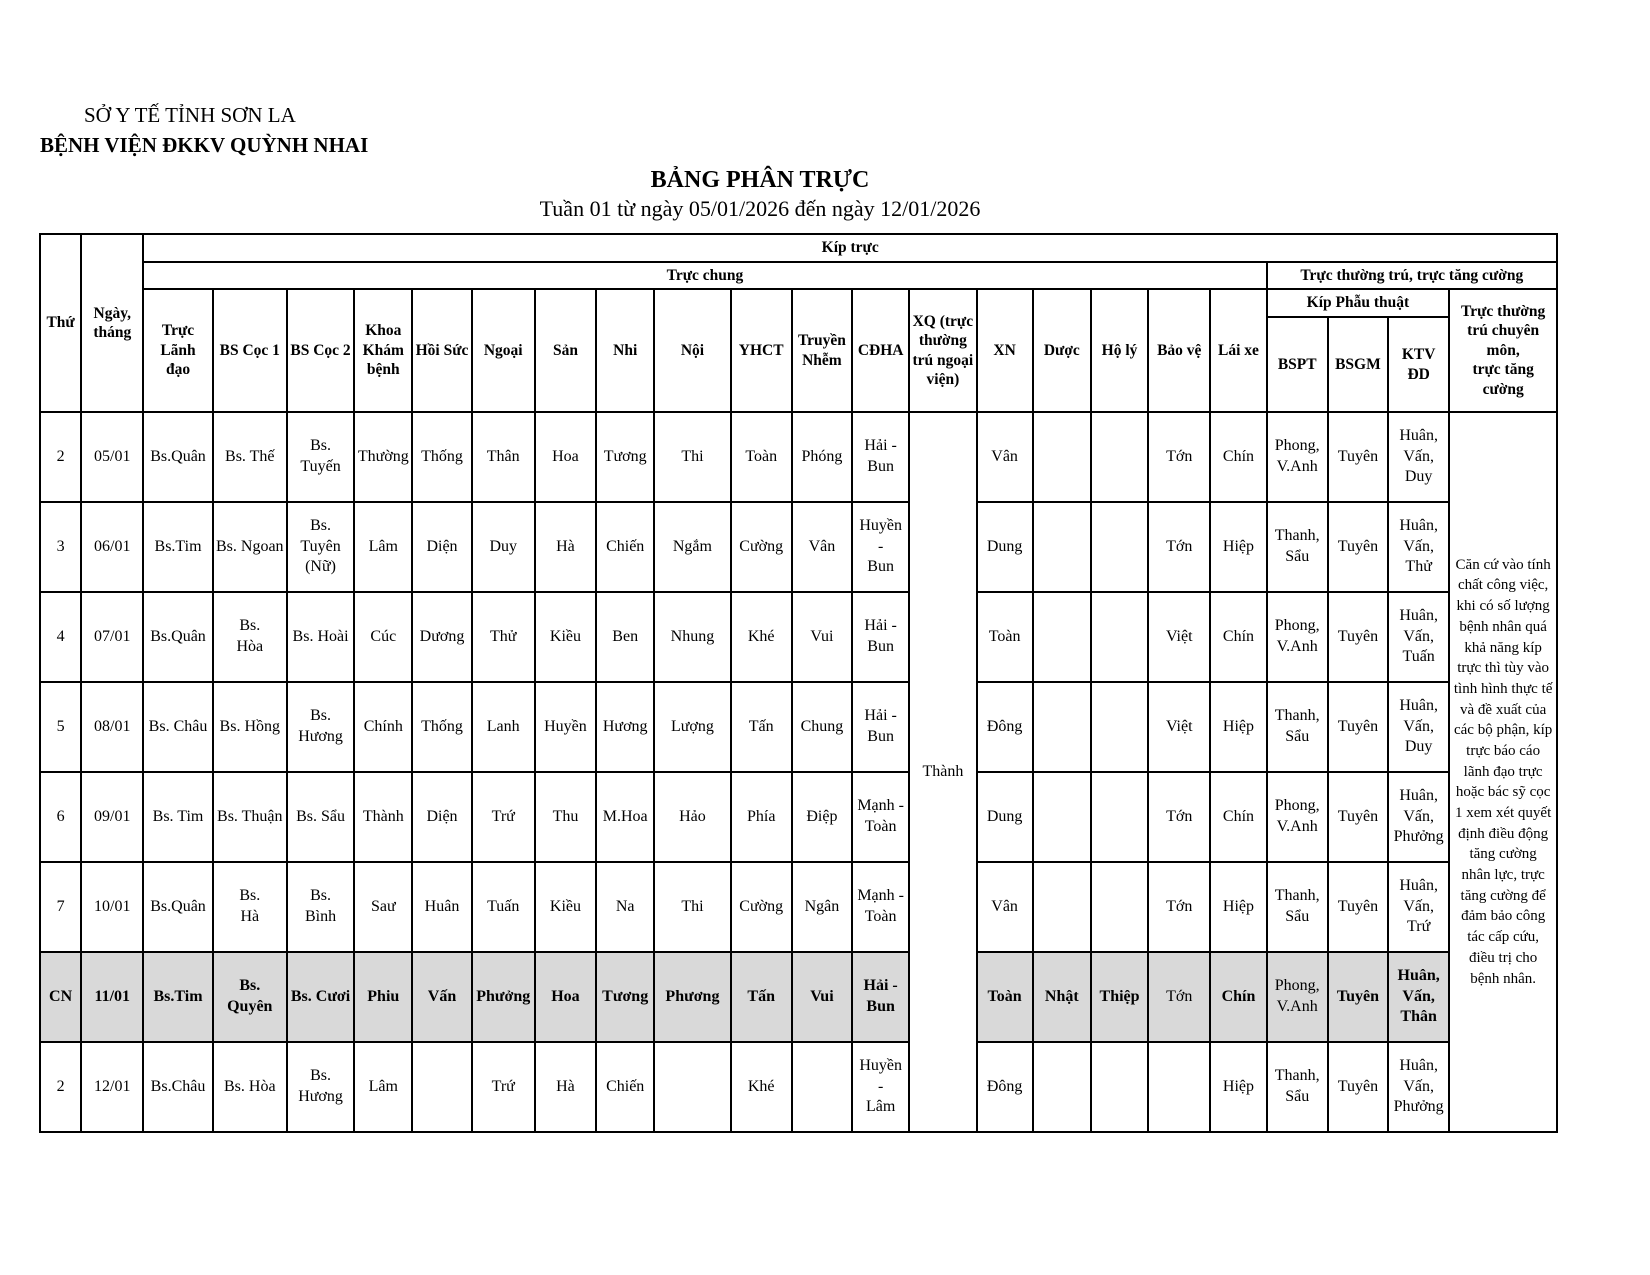 The height and width of the screenshot is (1275, 1650). Describe the element at coordinates (761, 997) in the screenshot. I see `duty-cell: Tấn` at that location.